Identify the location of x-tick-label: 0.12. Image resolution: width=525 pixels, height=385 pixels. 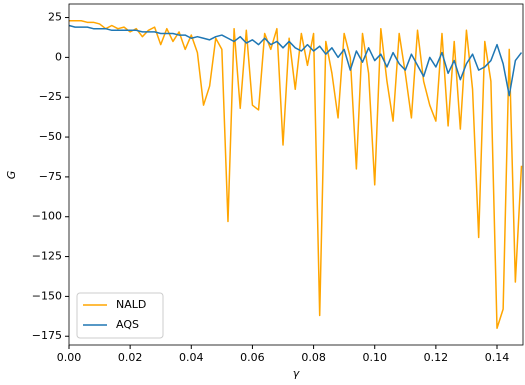
(436, 357).